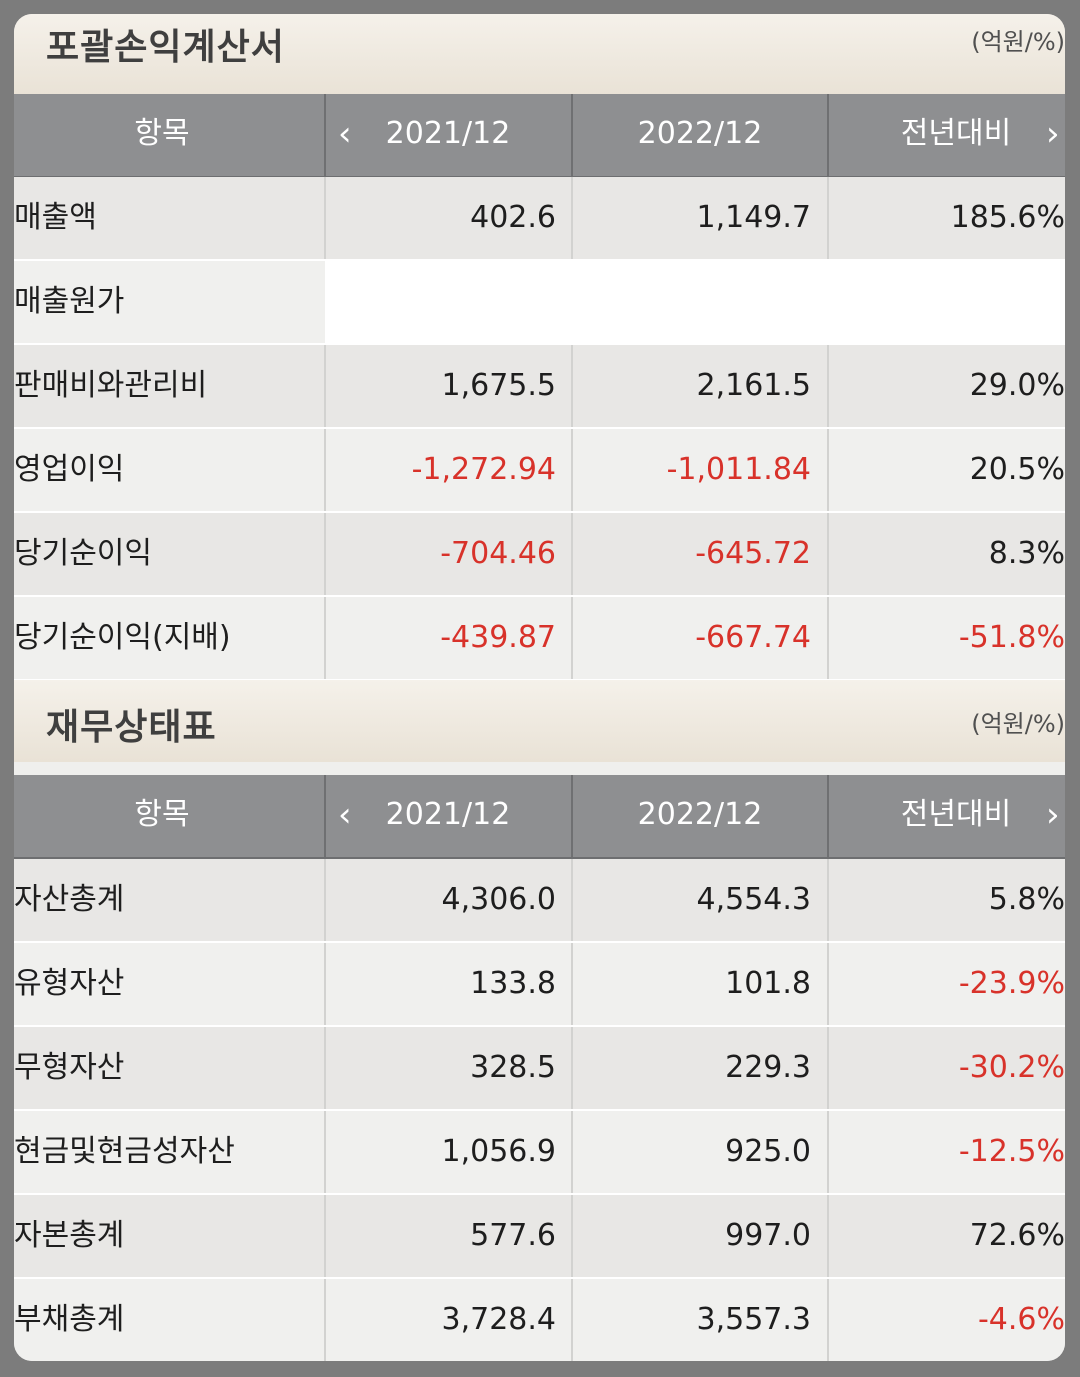 The image size is (1080, 1377). Describe the element at coordinates (738, 469) in the screenshot. I see `value-col2: -1,011.84` at that location.